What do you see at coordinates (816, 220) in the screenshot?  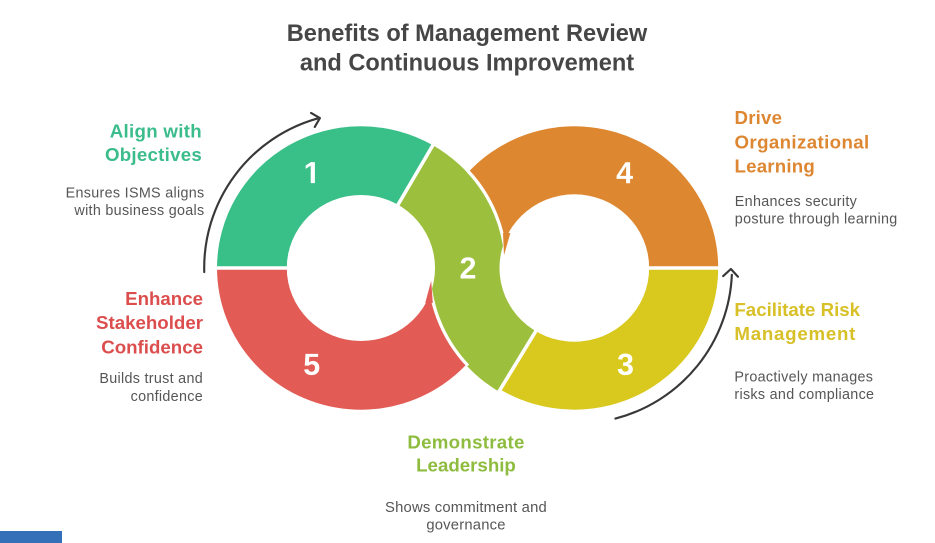 I see `svg-text: posture through learning` at bounding box center [816, 220].